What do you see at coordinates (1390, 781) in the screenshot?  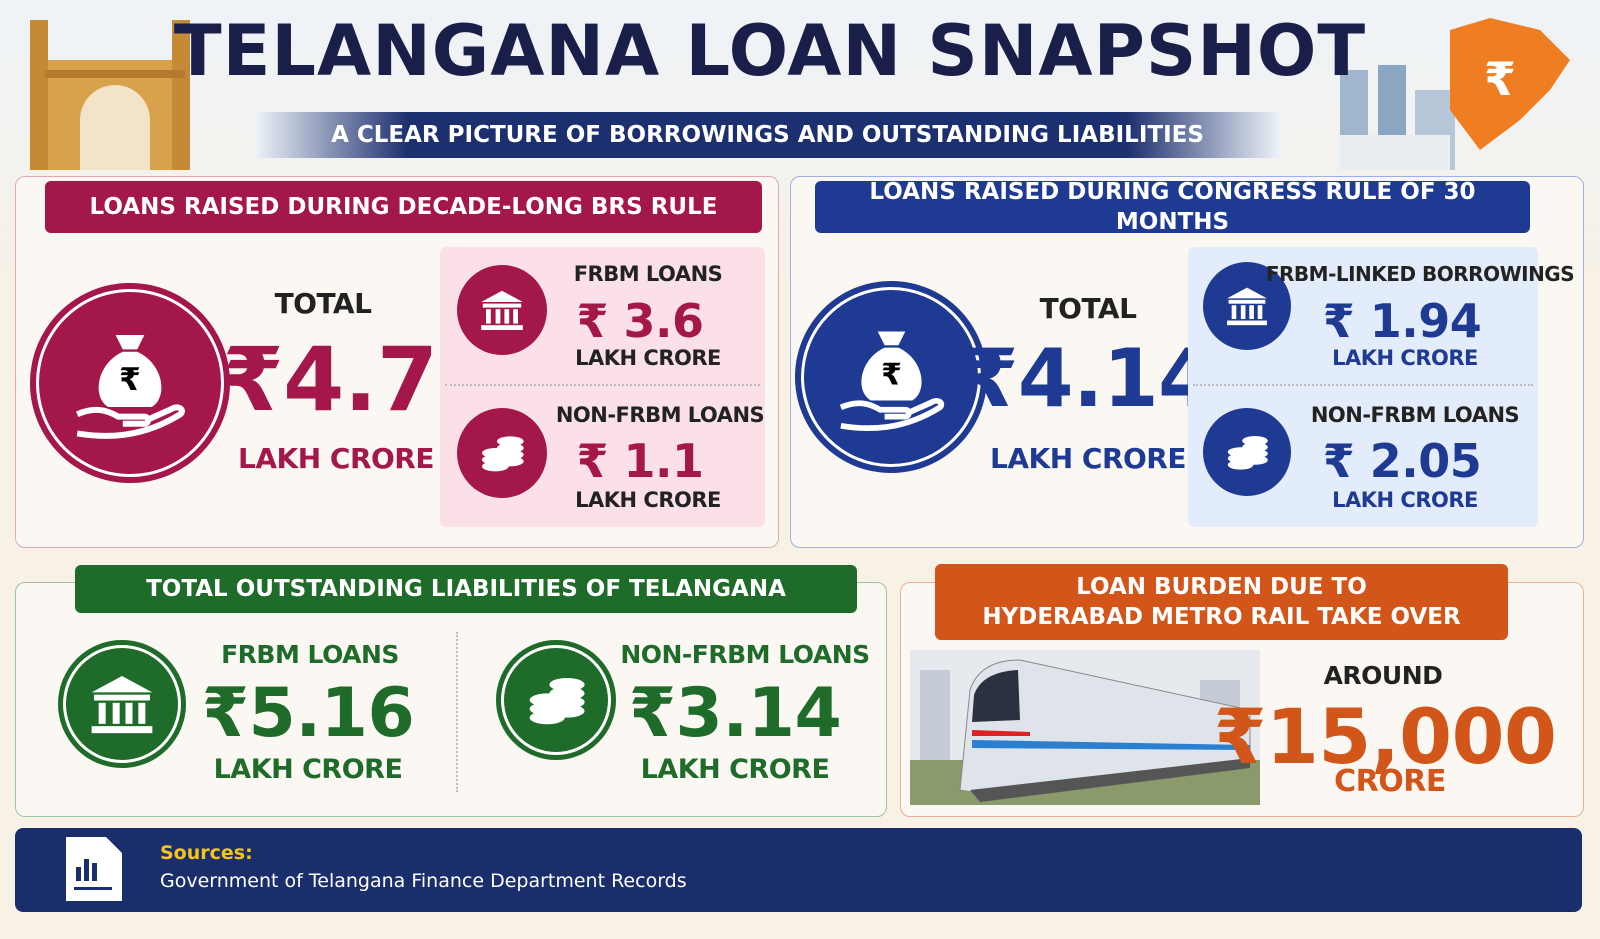 I see `metro-unit: CRORE` at bounding box center [1390, 781].